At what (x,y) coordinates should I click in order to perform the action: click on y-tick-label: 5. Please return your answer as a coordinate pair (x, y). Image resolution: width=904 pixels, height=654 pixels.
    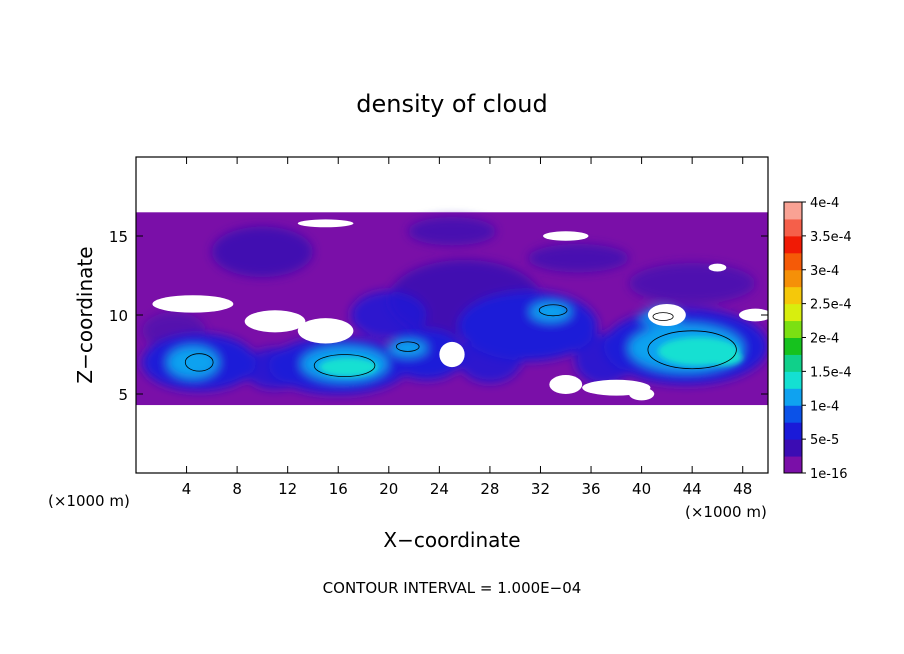
    Looking at the image, I should click on (123, 395).